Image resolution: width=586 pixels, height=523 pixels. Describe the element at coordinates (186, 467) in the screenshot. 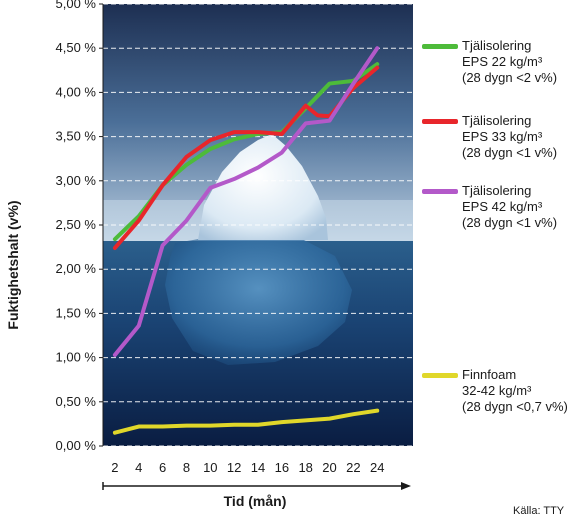

I see `x-tick-label: 8` at that location.